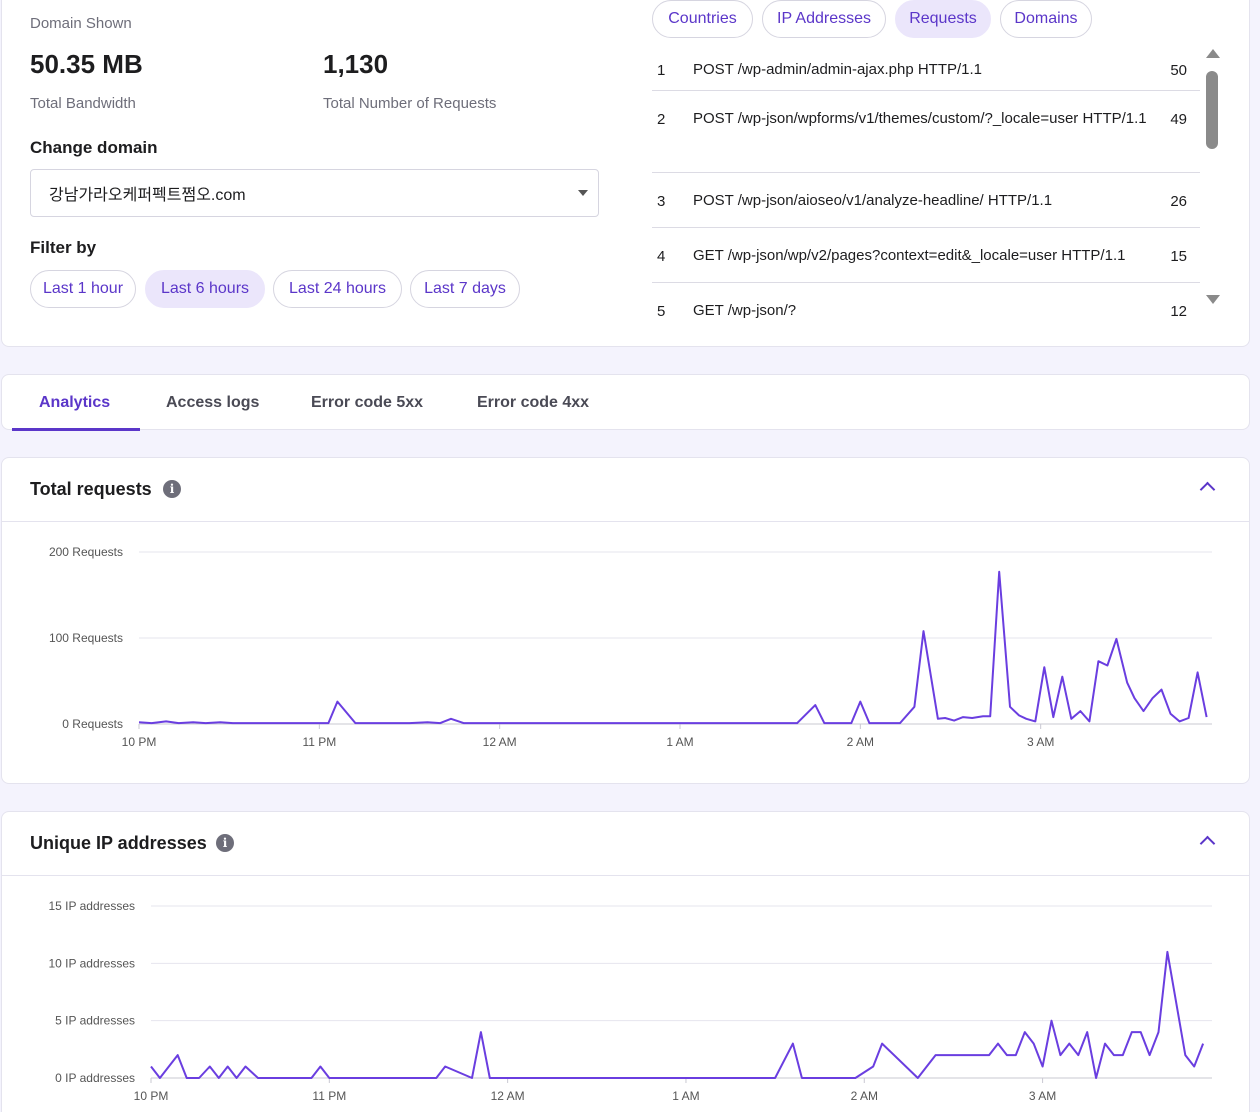  I want to click on total-requests-label: Total Number of Requests, so click(410, 103).